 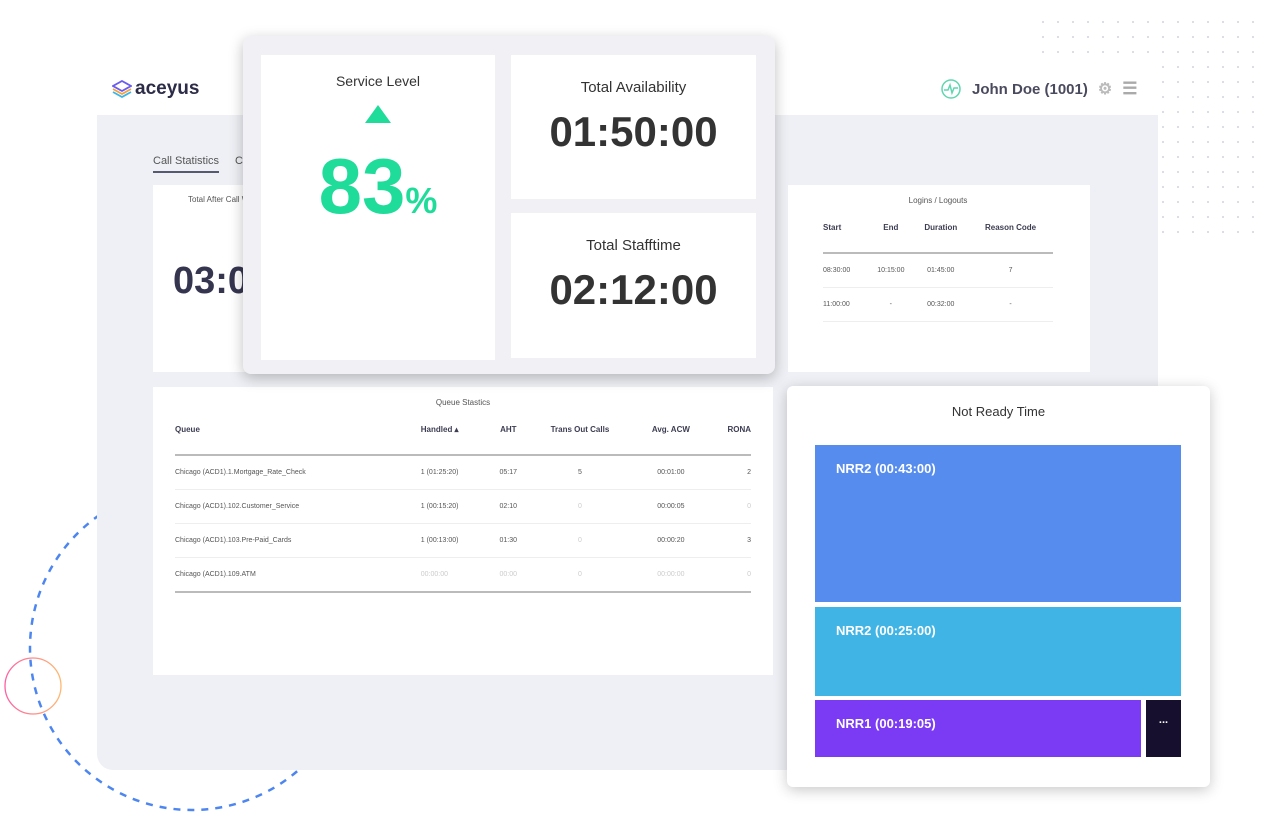 What do you see at coordinates (846, 229) in the screenshot?
I see `column-header: Start` at bounding box center [846, 229].